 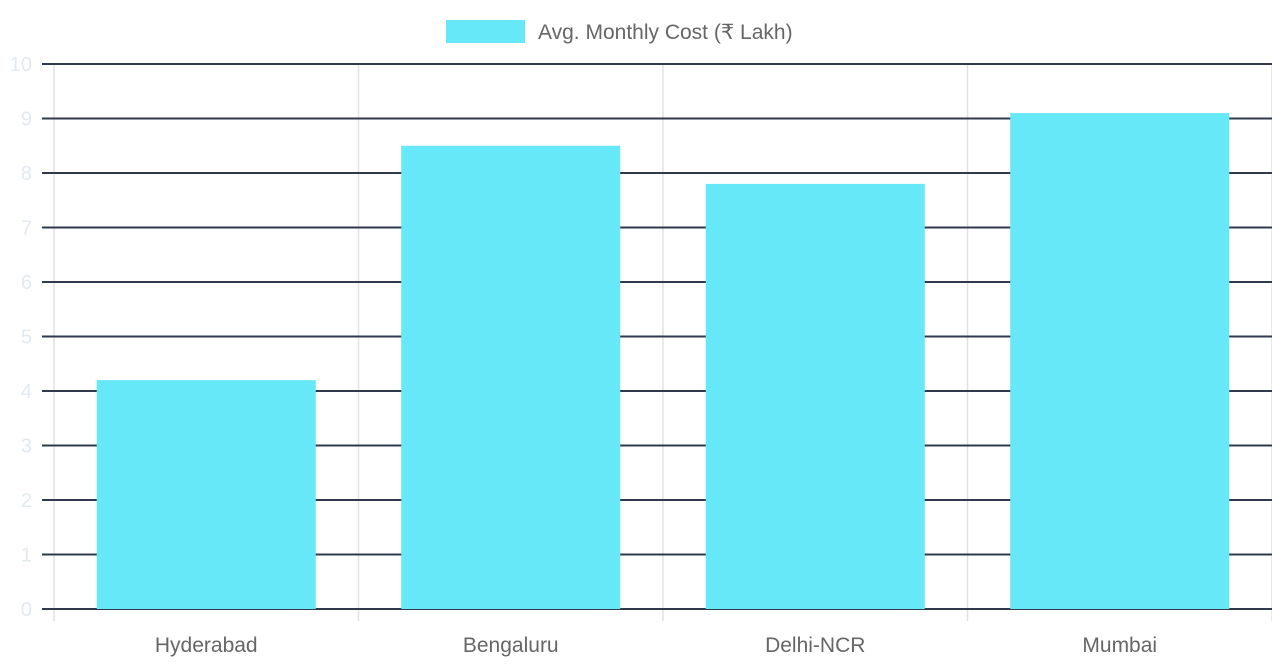 I want to click on legend-label: Avg. Monthly Cost (₹ Lakh), so click(x=665, y=32).